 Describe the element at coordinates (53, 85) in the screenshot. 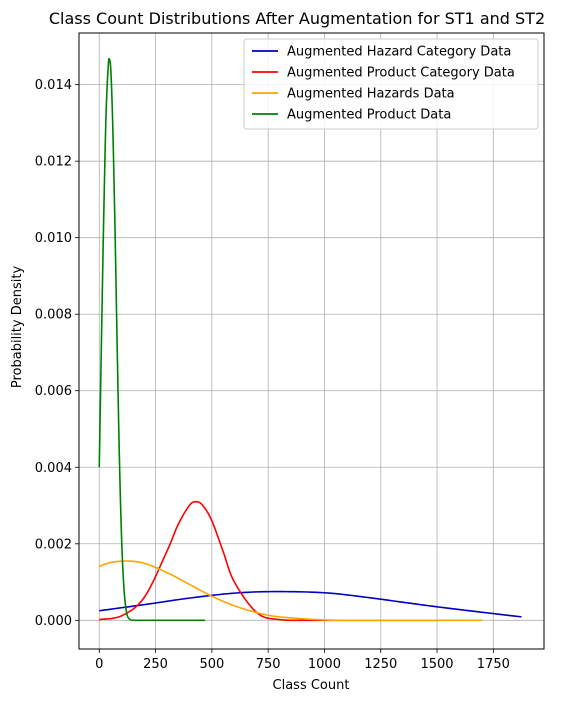

I see `y-tick-label: 0.014` at that location.